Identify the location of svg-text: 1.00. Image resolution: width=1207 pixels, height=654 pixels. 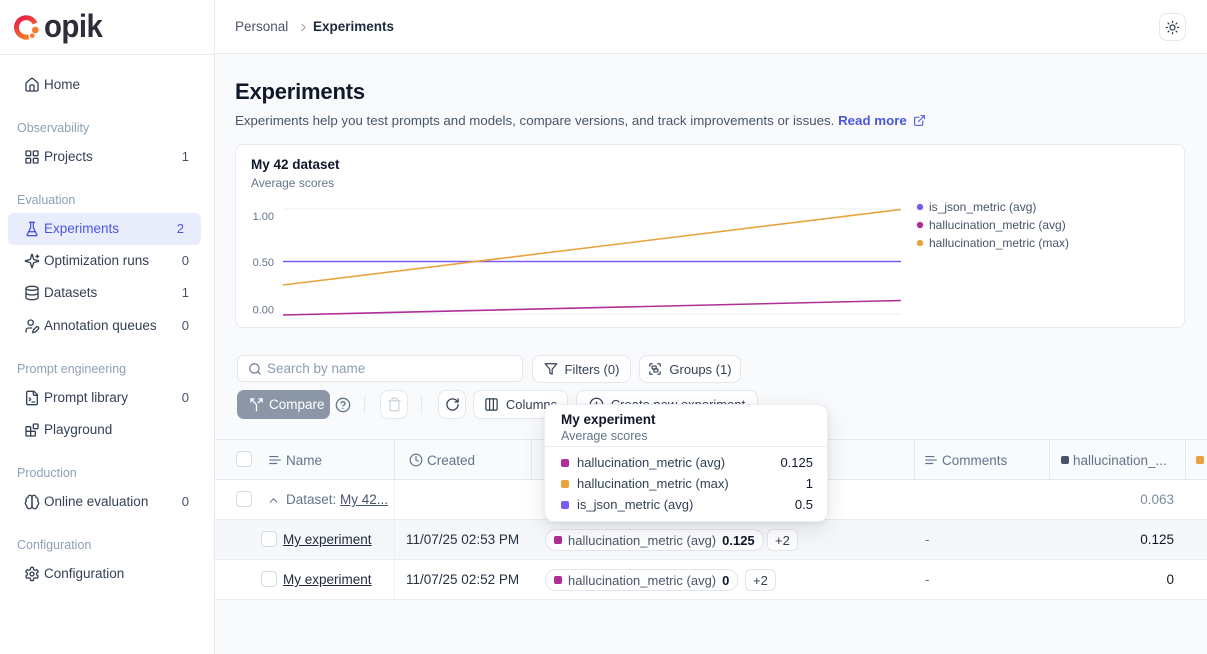
(263, 217).